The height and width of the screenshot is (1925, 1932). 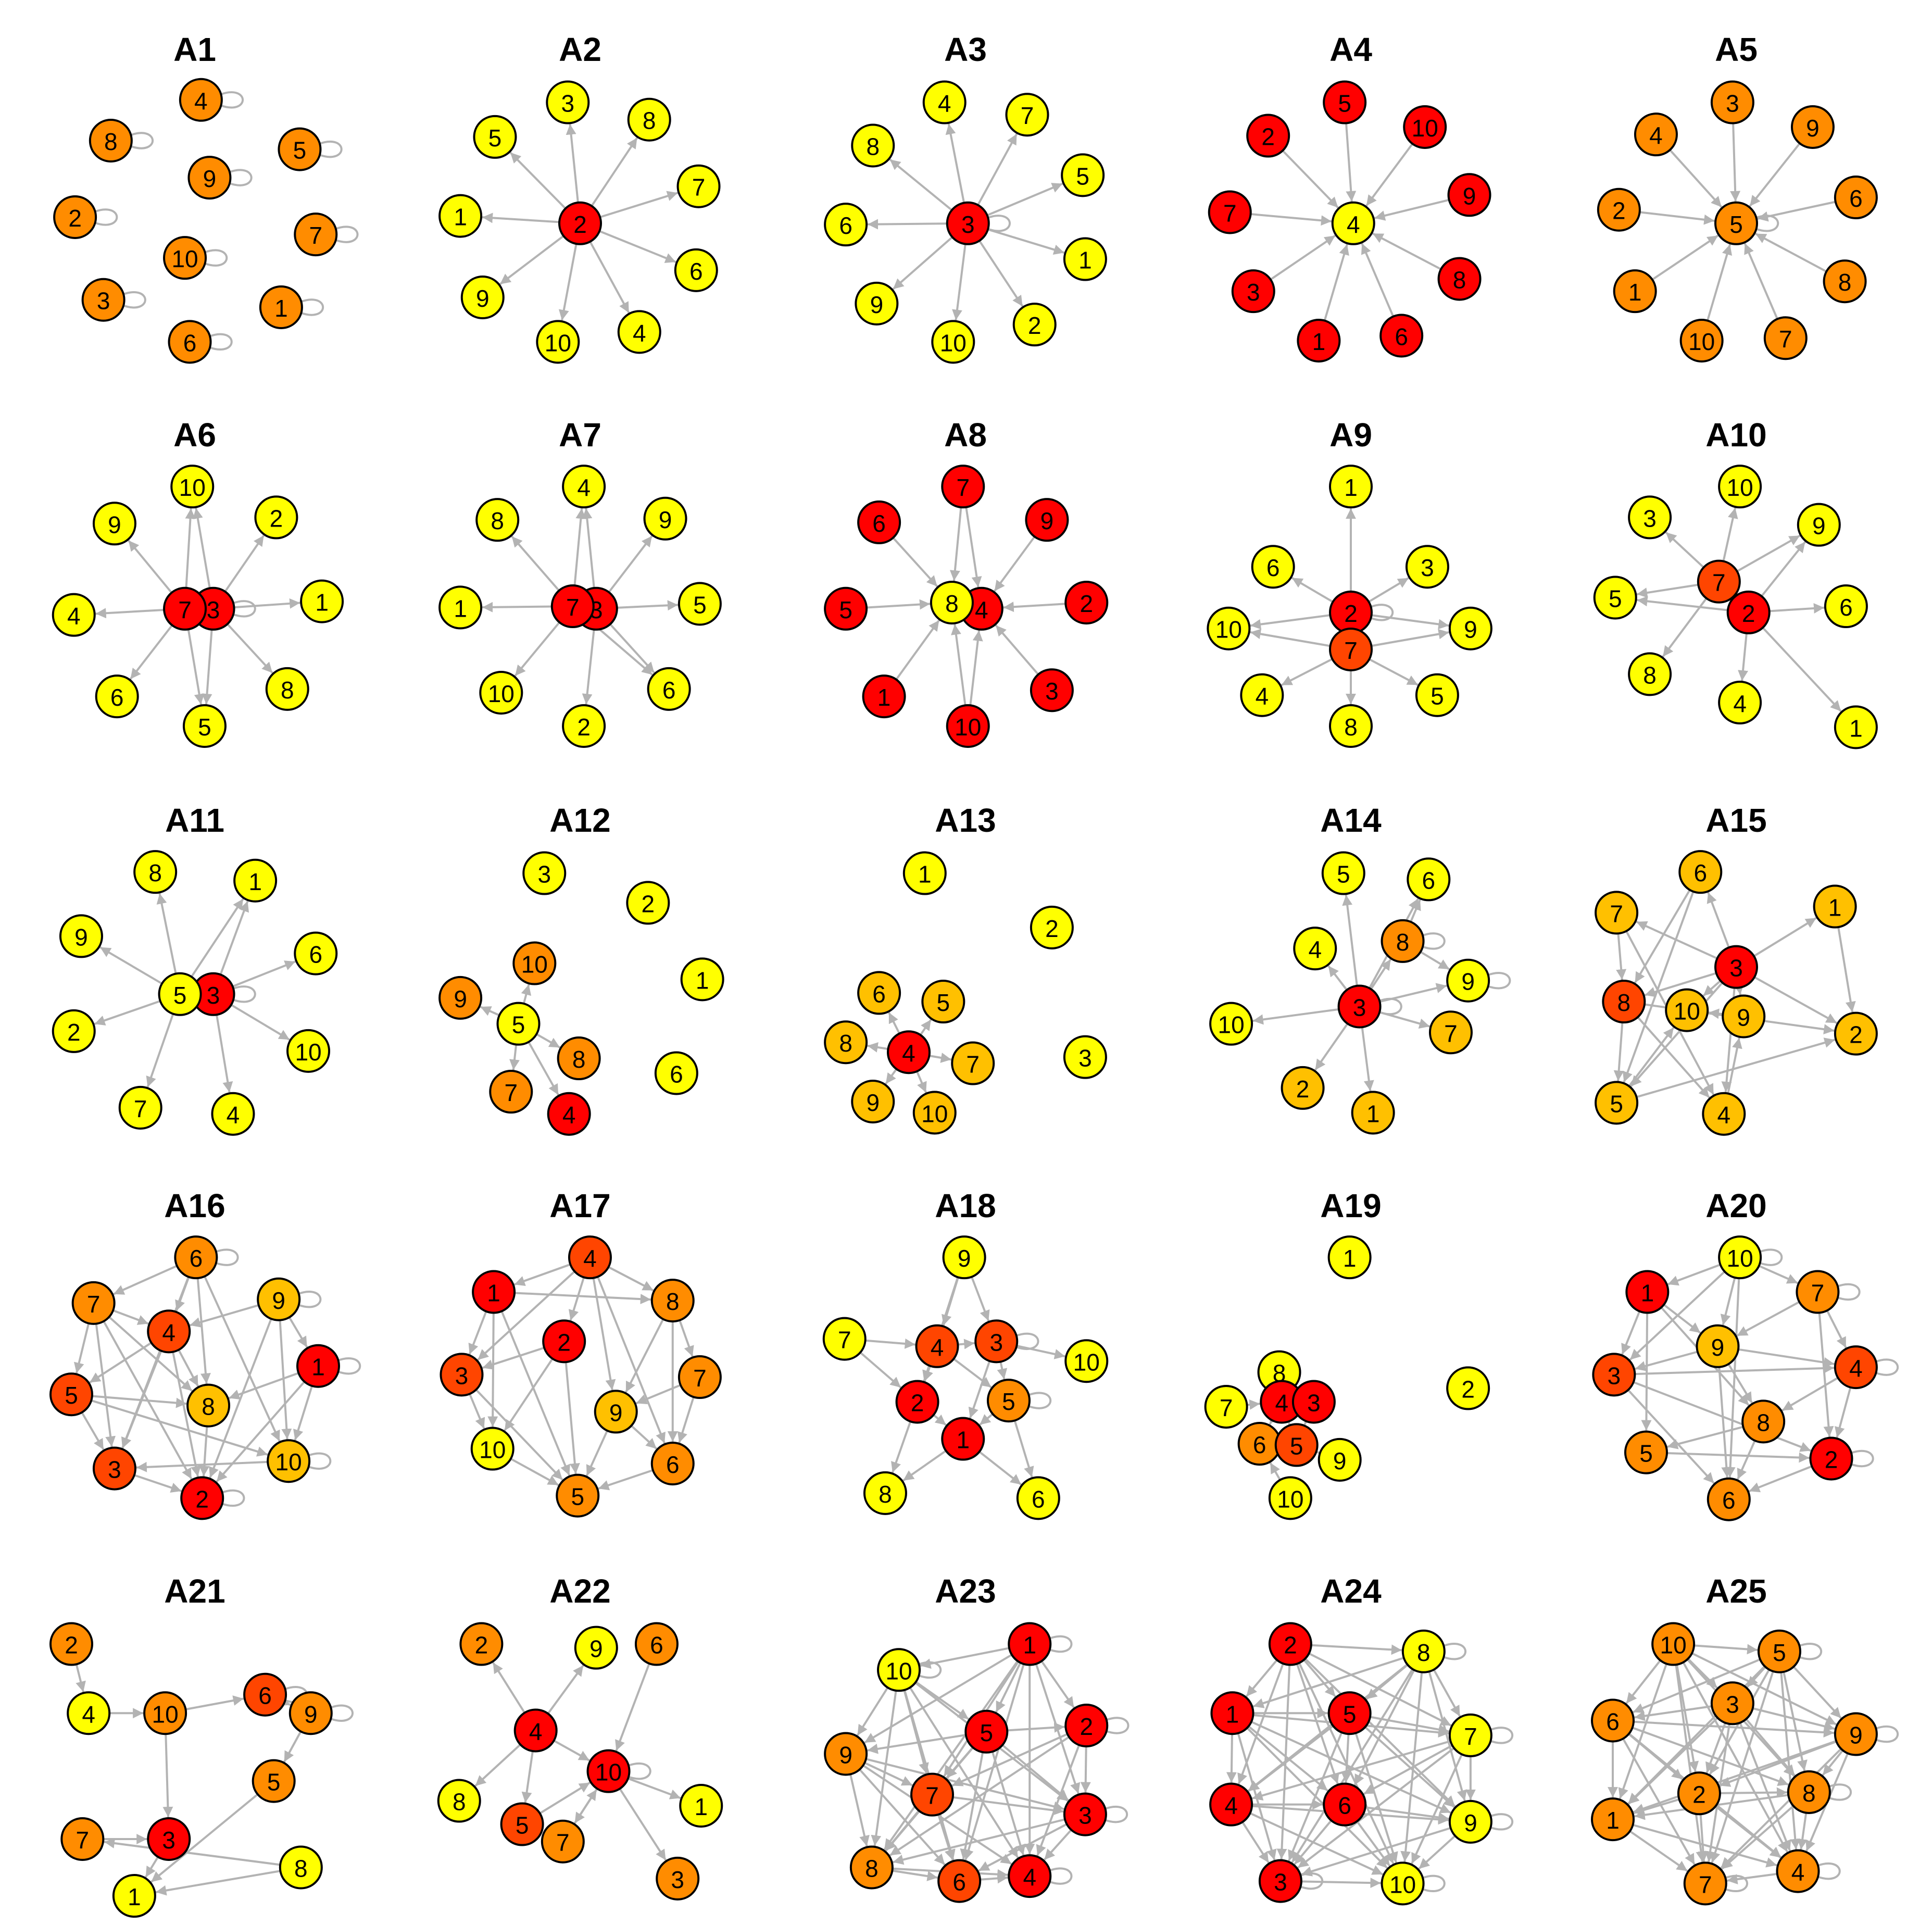 I want to click on network-panel-a16: A16 6 7 9 4 1 5 8 10 3 2, so click(x=205, y=1353).